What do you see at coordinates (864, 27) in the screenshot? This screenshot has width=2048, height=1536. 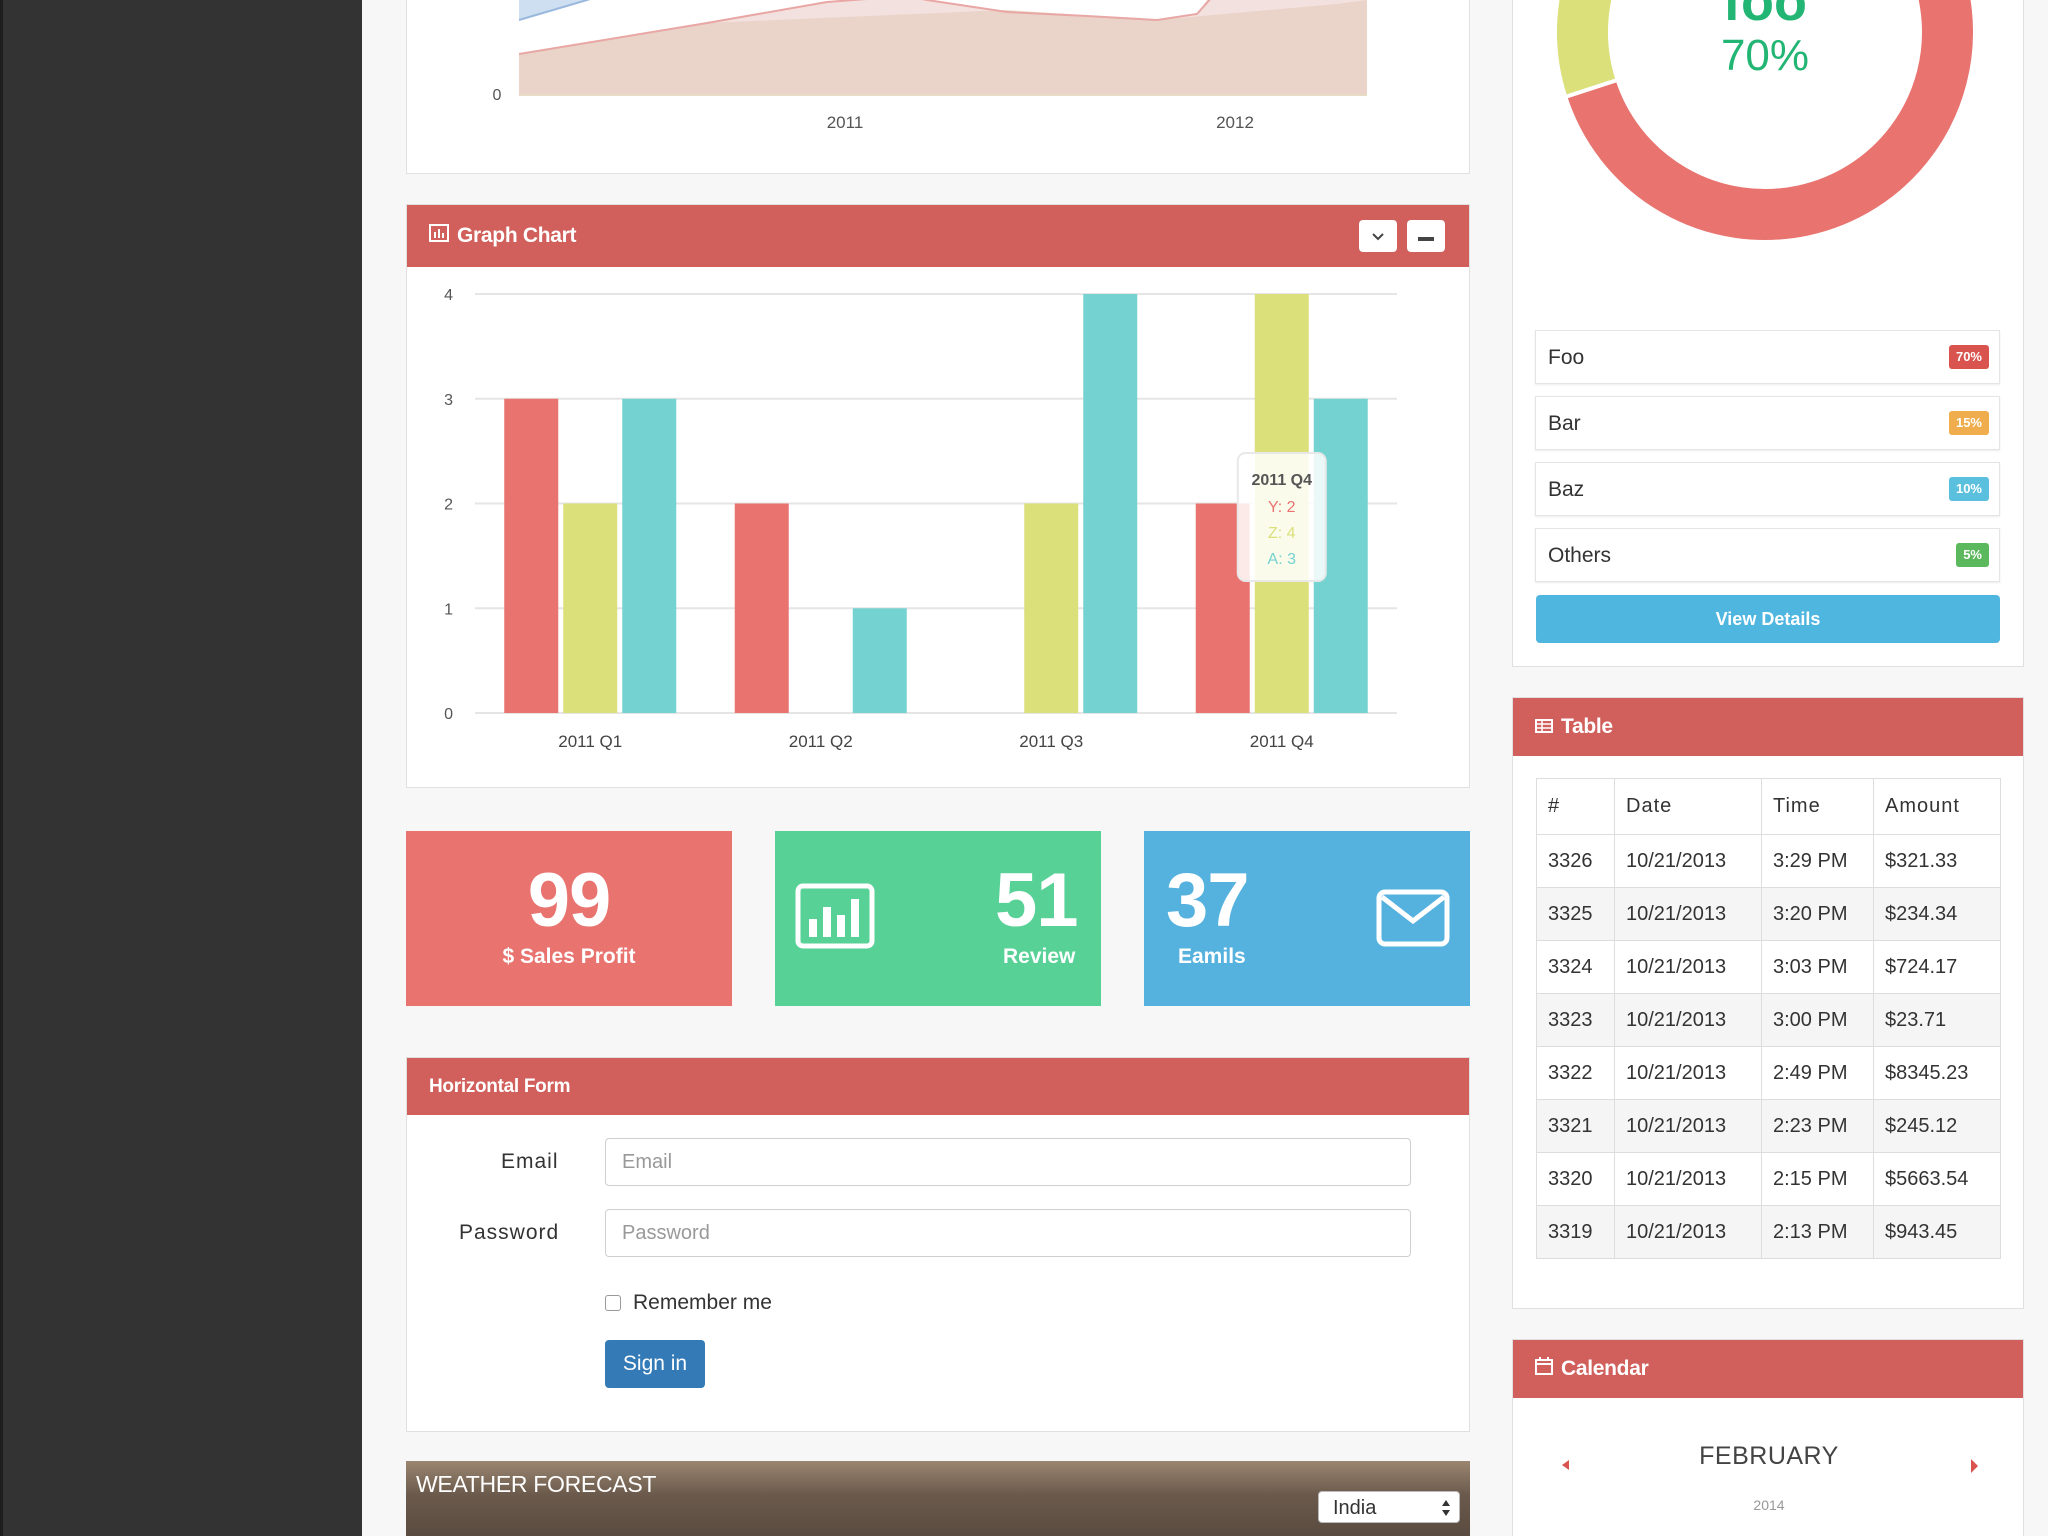 I see `area-line-red` at bounding box center [864, 27].